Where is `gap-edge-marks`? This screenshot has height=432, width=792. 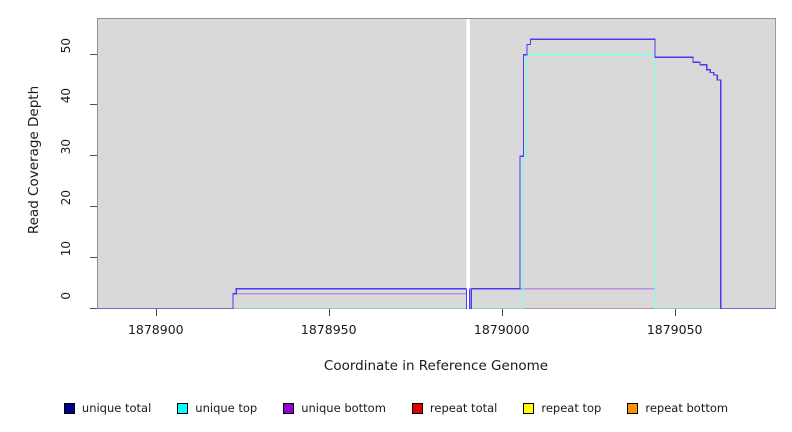 gap-edge-marks is located at coordinates (468, 298).